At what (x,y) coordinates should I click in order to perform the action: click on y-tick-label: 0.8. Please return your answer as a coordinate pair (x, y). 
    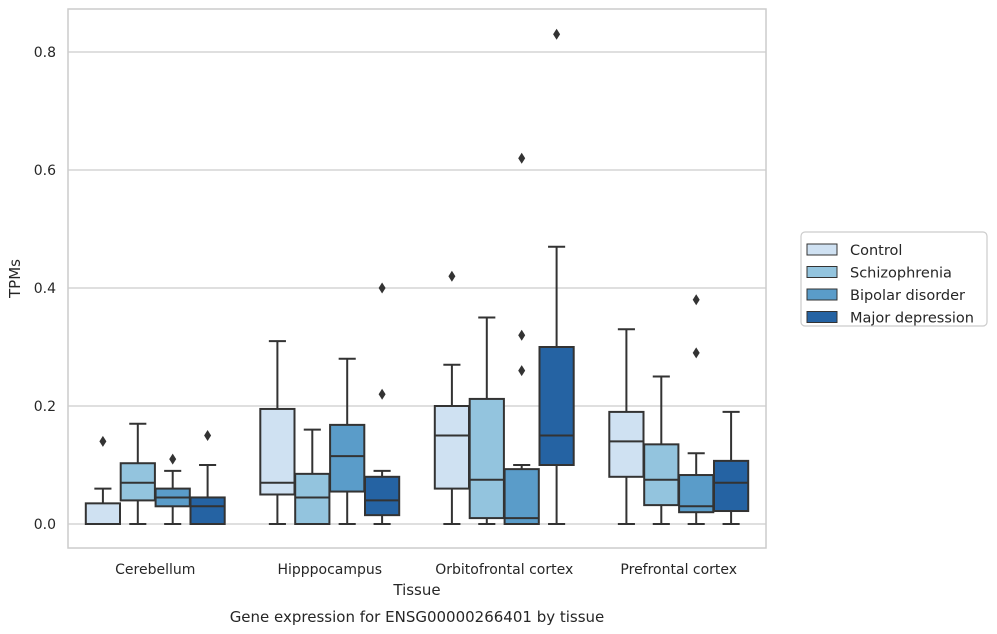
    Looking at the image, I should click on (45, 53).